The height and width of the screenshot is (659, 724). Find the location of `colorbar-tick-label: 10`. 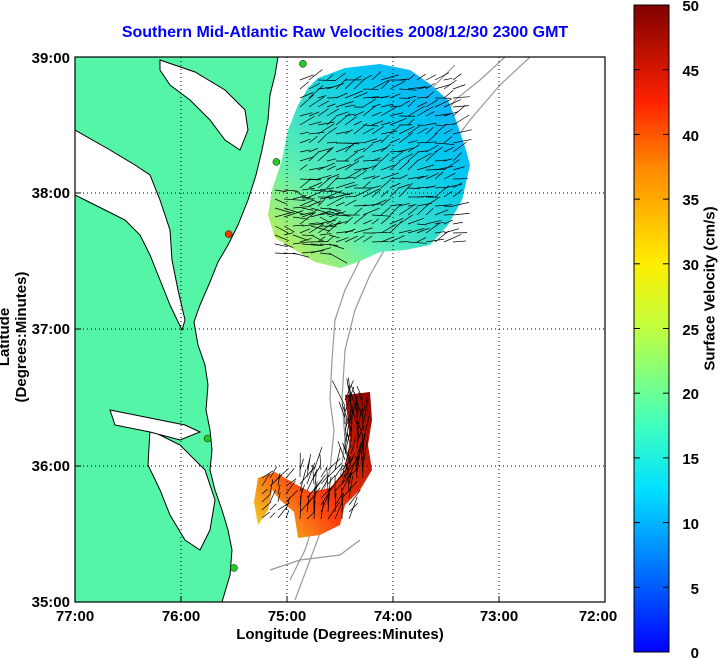

colorbar-tick-label: 10 is located at coordinates (690, 524).